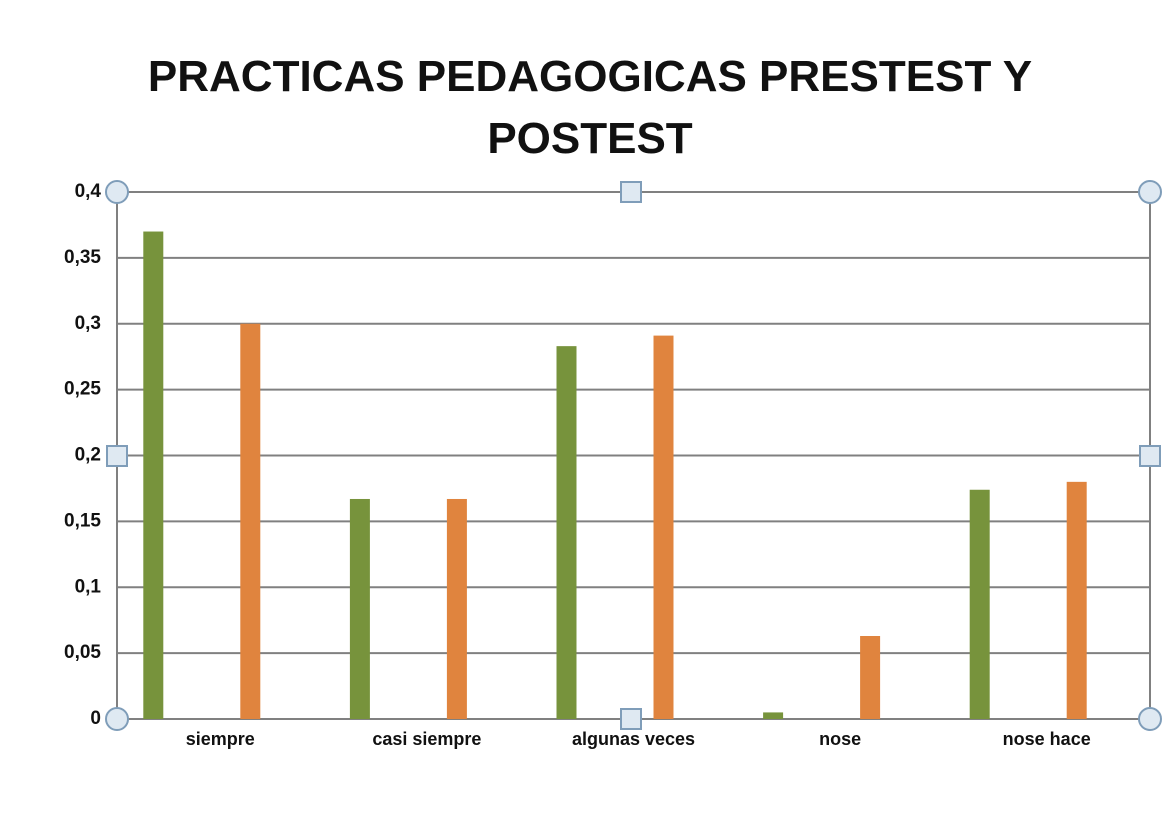  I want to click on x-tick-label: nose, so click(840, 739).